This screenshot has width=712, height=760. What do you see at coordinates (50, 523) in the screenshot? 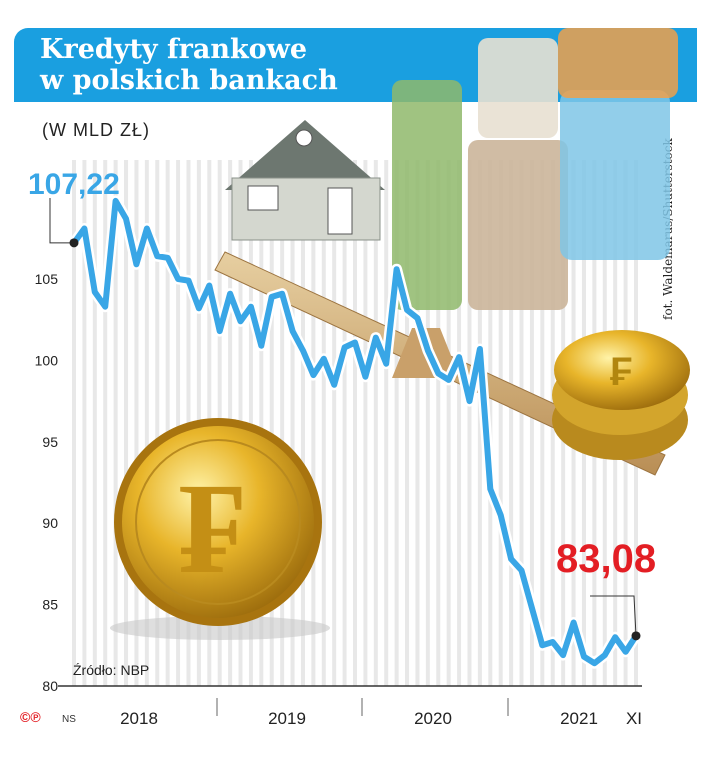
I see `y-tick-label: 90` at bounding box center [50, 523].